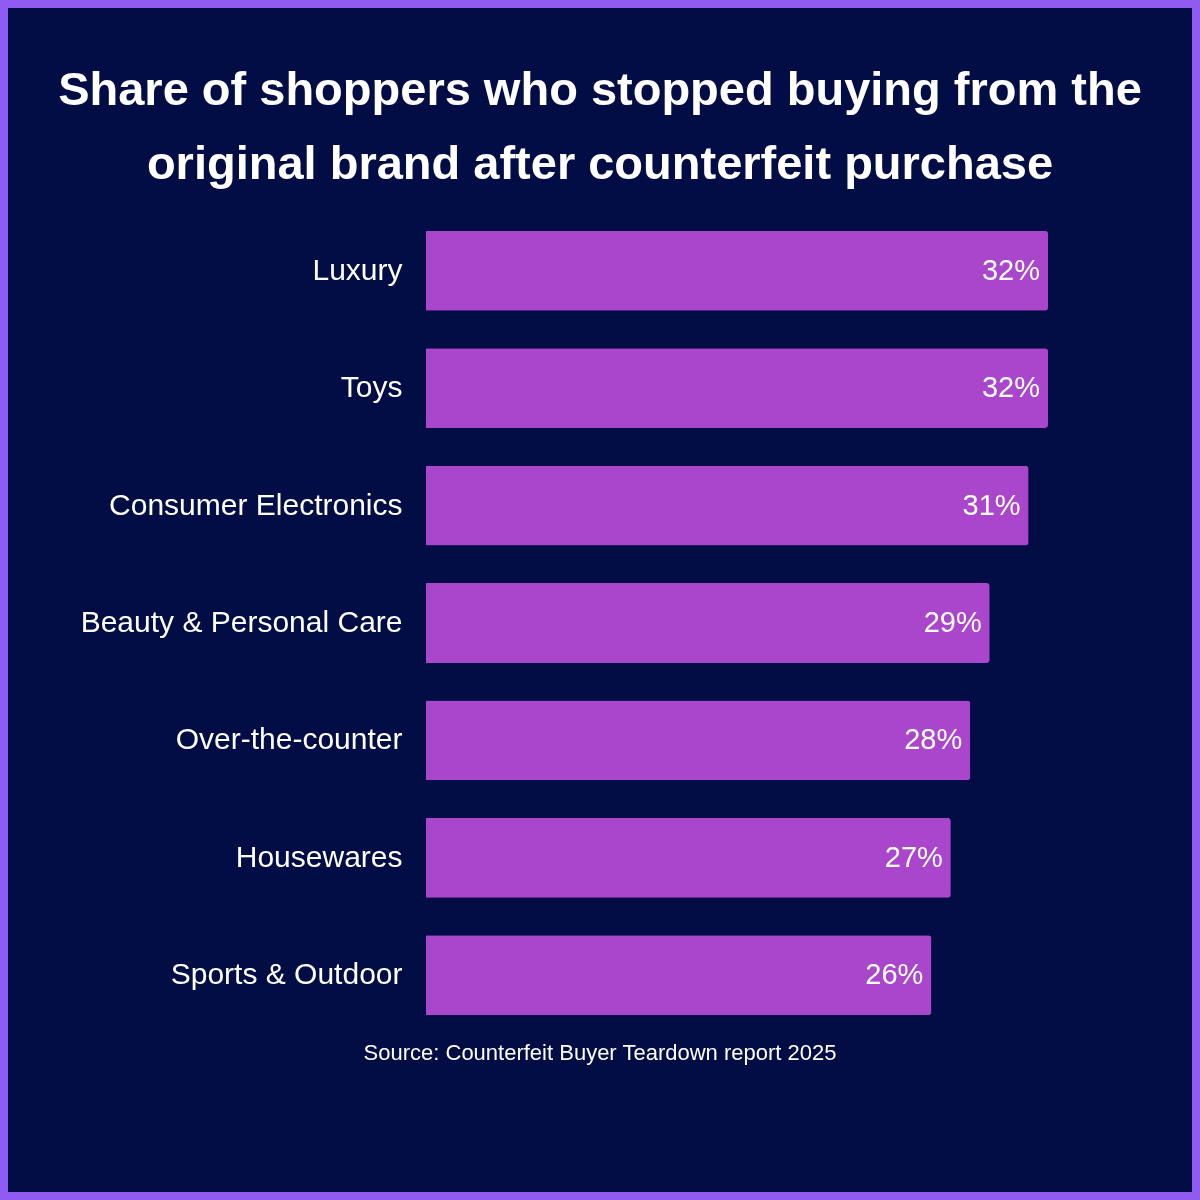  I want to click on y-tick-label: Beauty & Personal Care, so click(241, 621).